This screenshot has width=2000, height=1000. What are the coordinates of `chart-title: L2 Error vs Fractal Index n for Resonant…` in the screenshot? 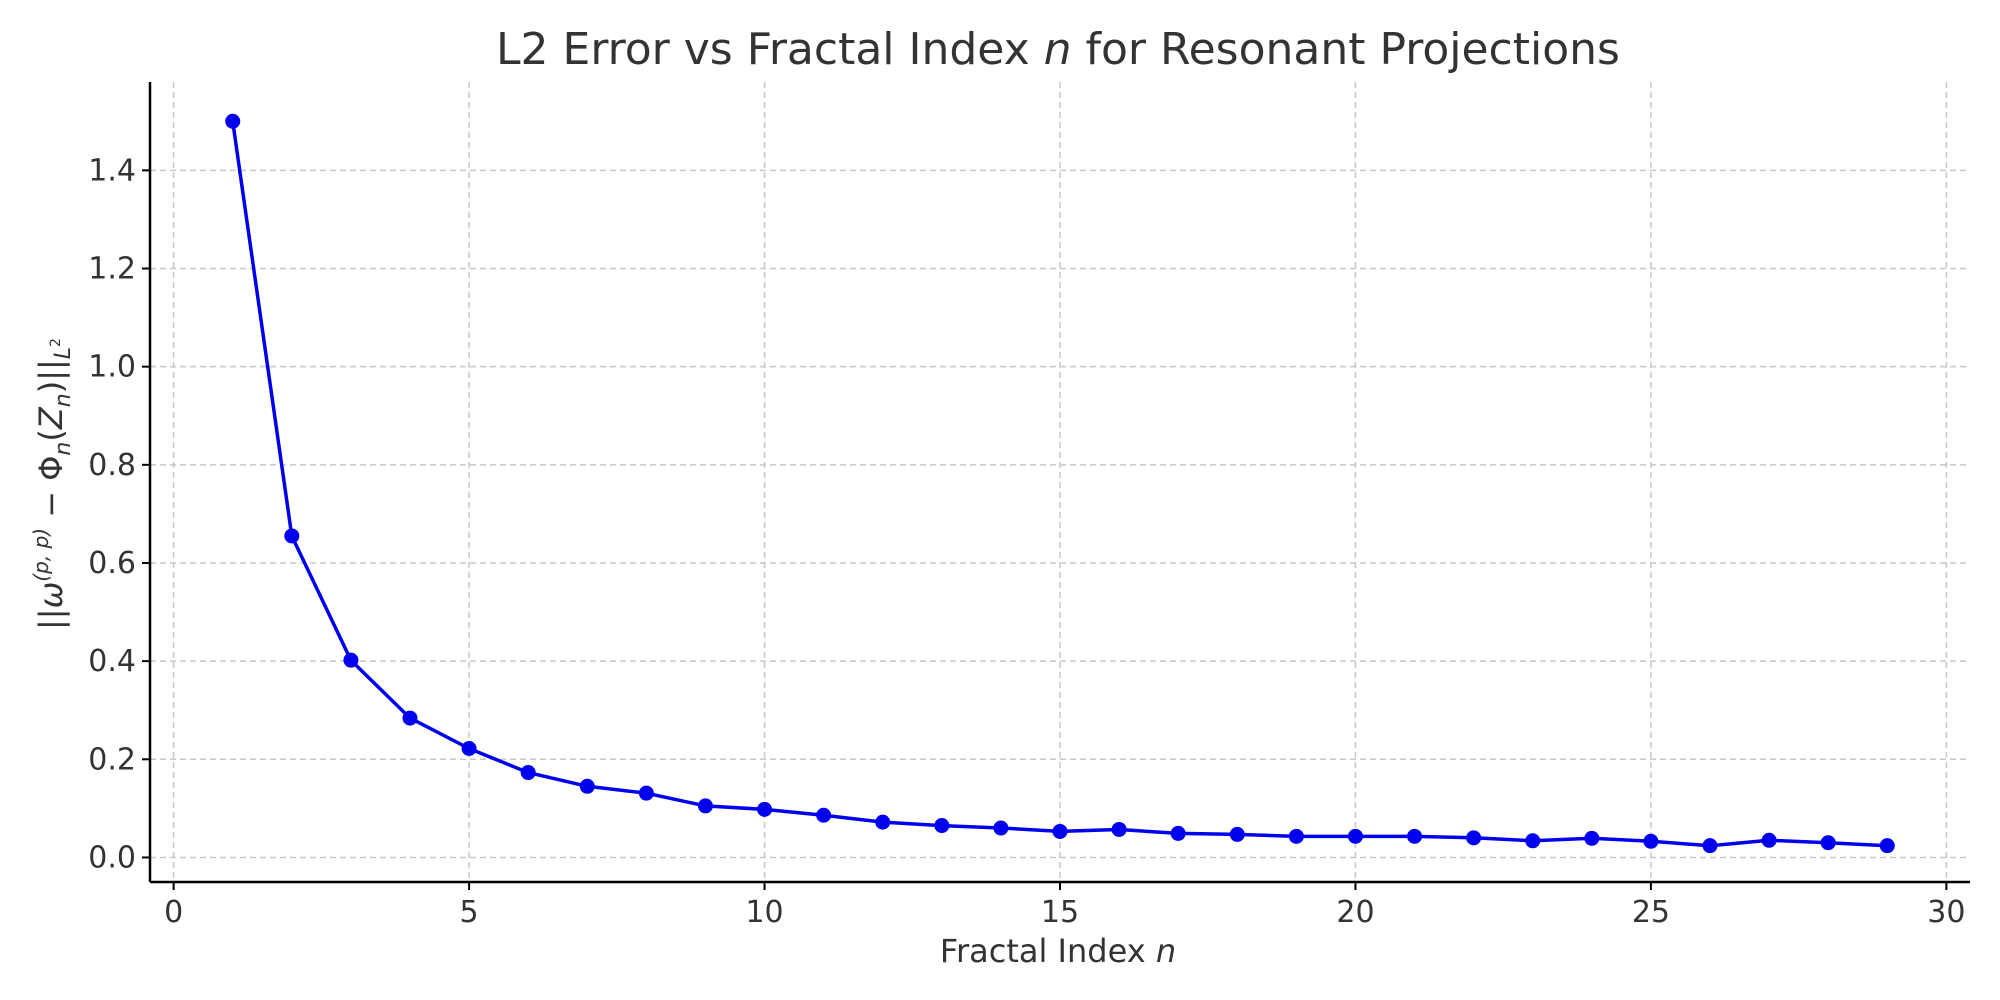 It's located at (1058, 49).